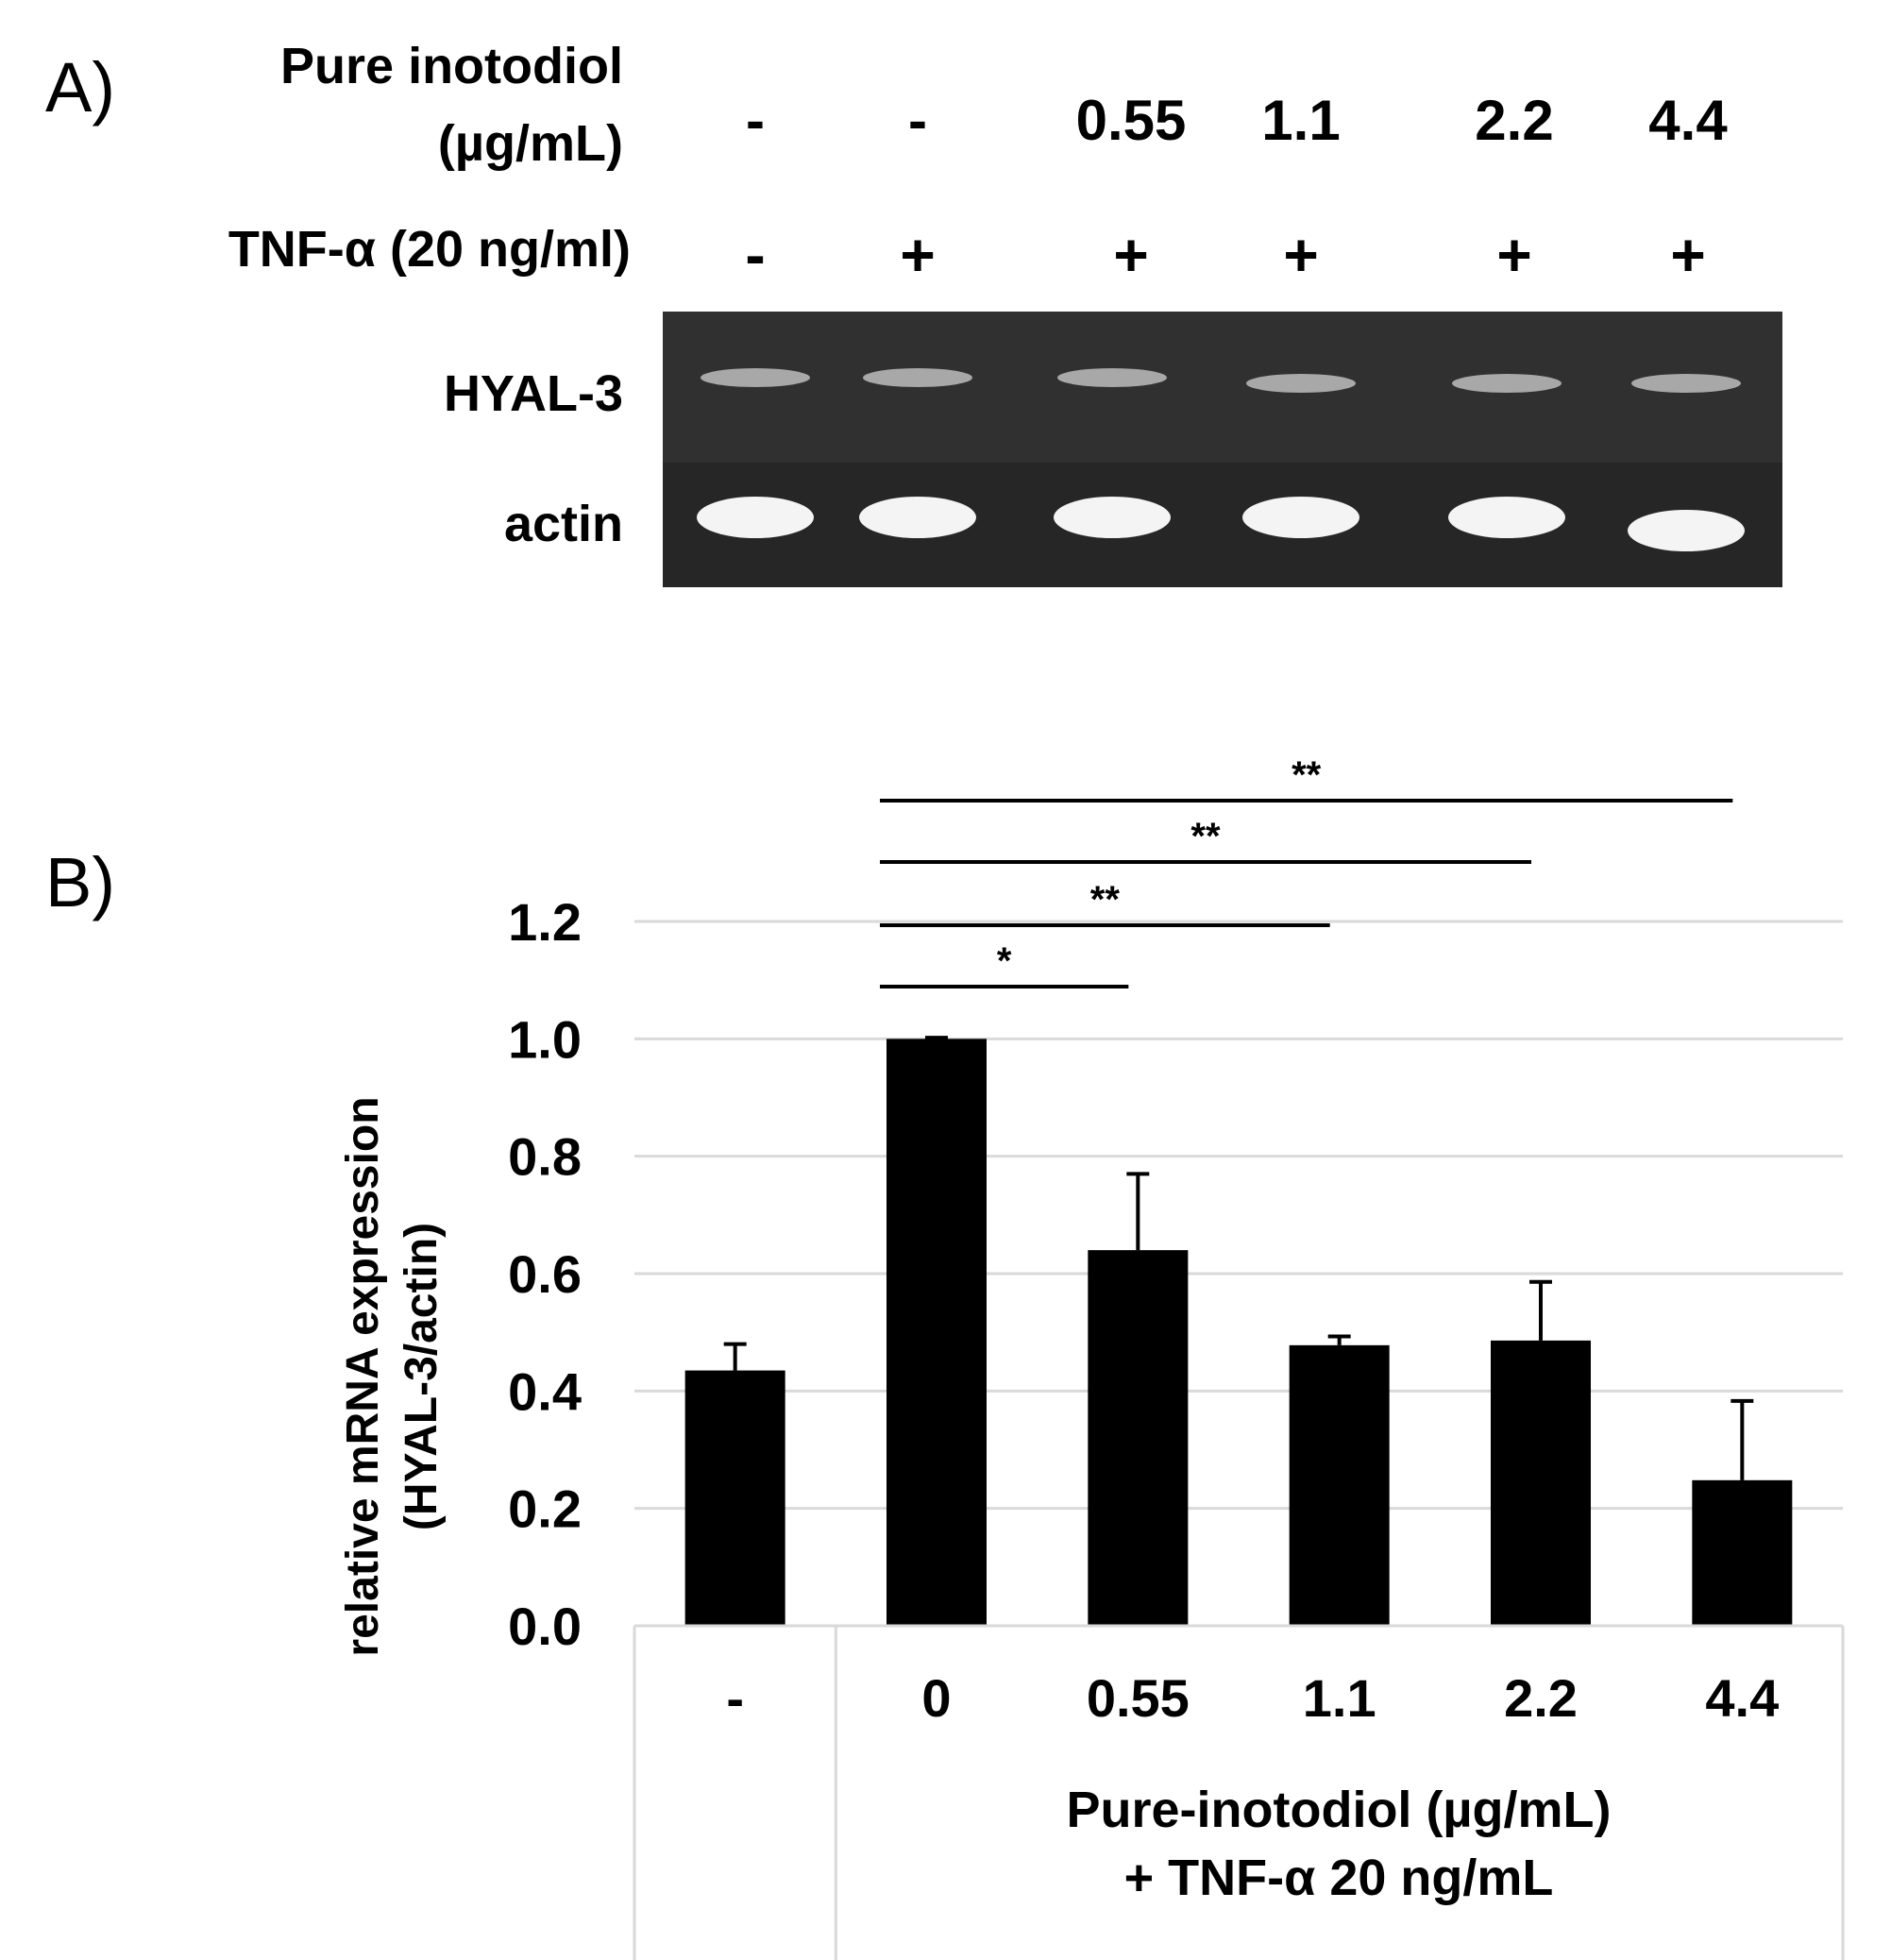 Image resolution: width=1891 pixels, height=1960 pixels. What do you see at coordinates (545, 1039) in the screenshot?
I see `y-tick-label: 1.0` at bounding box center [545, 1039].